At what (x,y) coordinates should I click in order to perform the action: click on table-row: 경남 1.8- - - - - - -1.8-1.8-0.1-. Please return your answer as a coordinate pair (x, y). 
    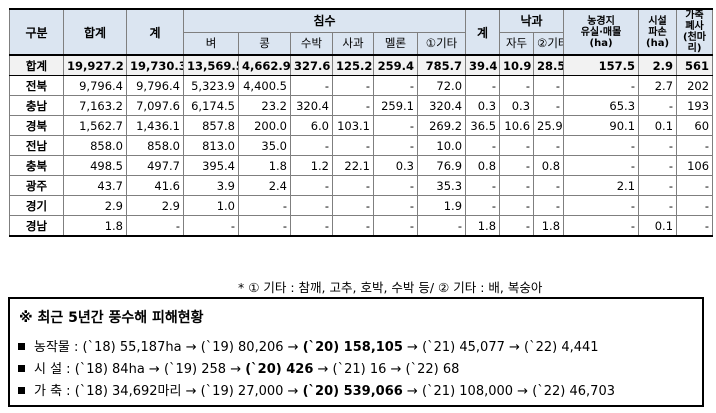
    Looking at the image, I should click on (361, 226).